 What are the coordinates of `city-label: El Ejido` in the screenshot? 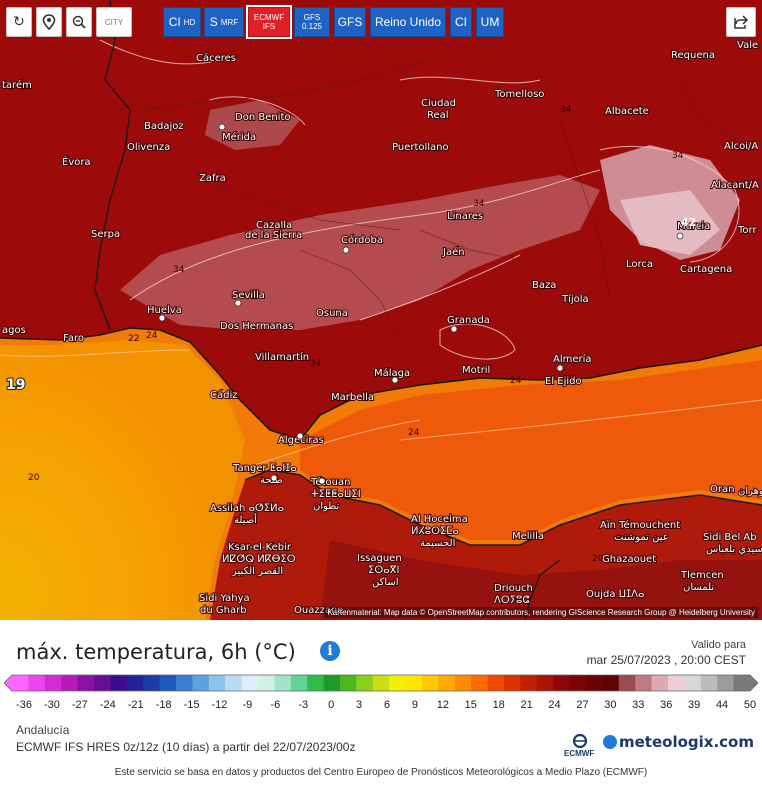 It's located at (563, 381).